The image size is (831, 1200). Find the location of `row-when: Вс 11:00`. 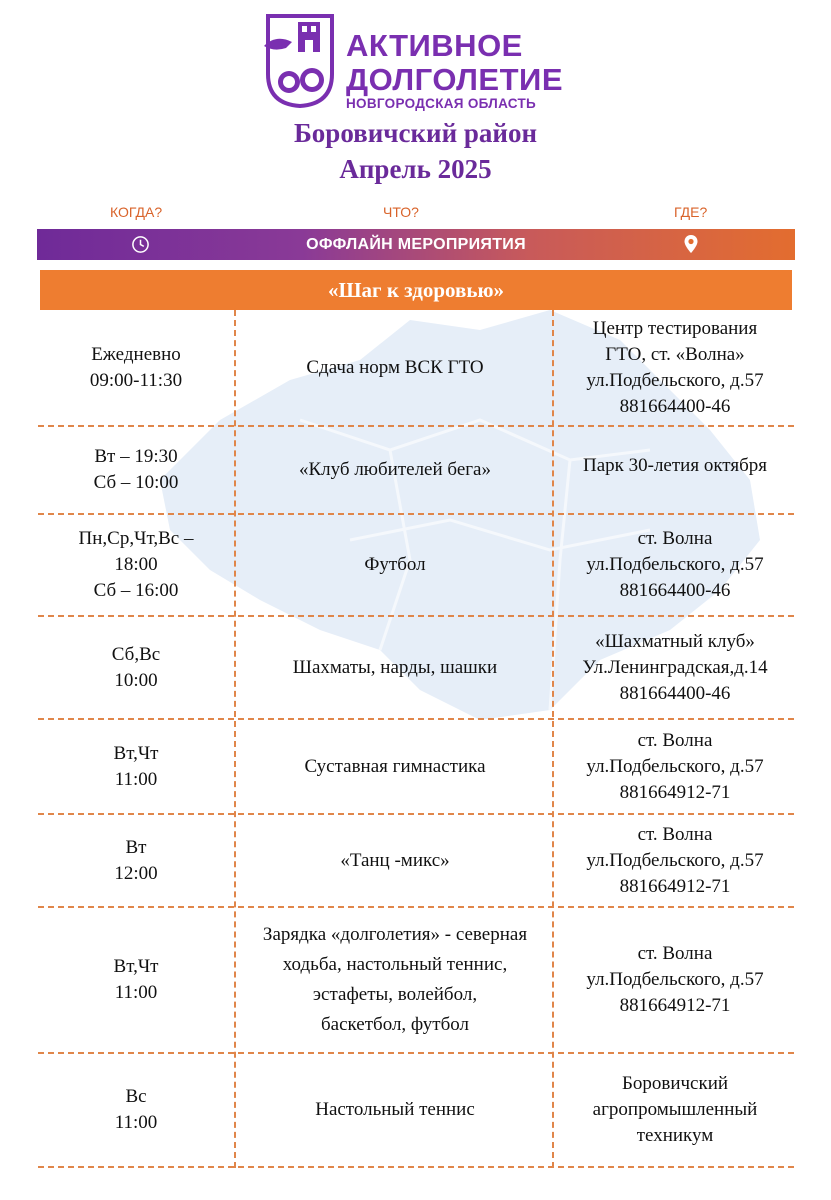

row-when: Вс 11:00 is located at coordinates (136, 1109).